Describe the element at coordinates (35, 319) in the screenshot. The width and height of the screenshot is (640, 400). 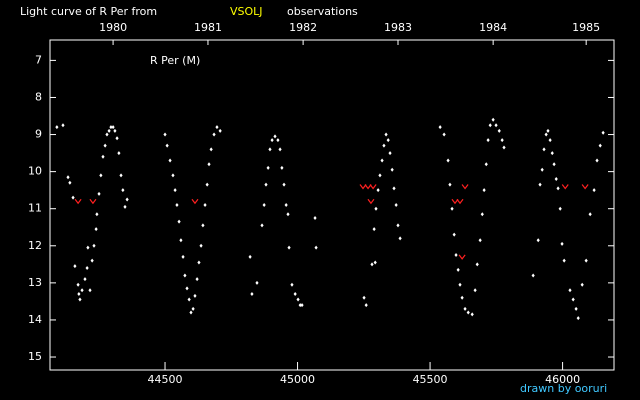
I see `y-tick-label: 14` at that location.